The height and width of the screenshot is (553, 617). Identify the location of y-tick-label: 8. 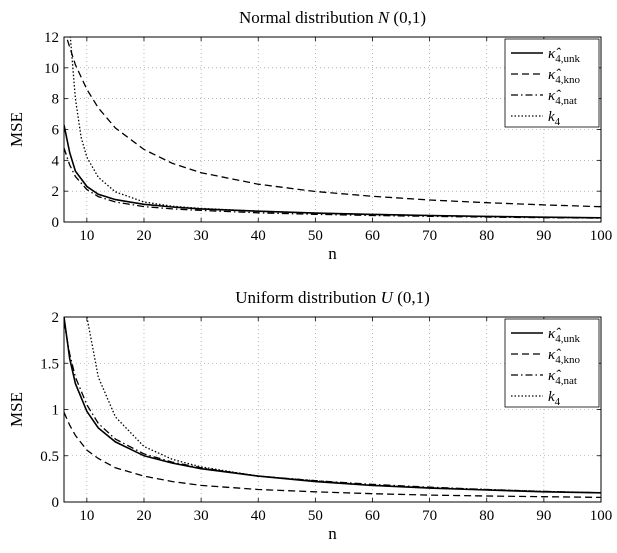
(56, 100).